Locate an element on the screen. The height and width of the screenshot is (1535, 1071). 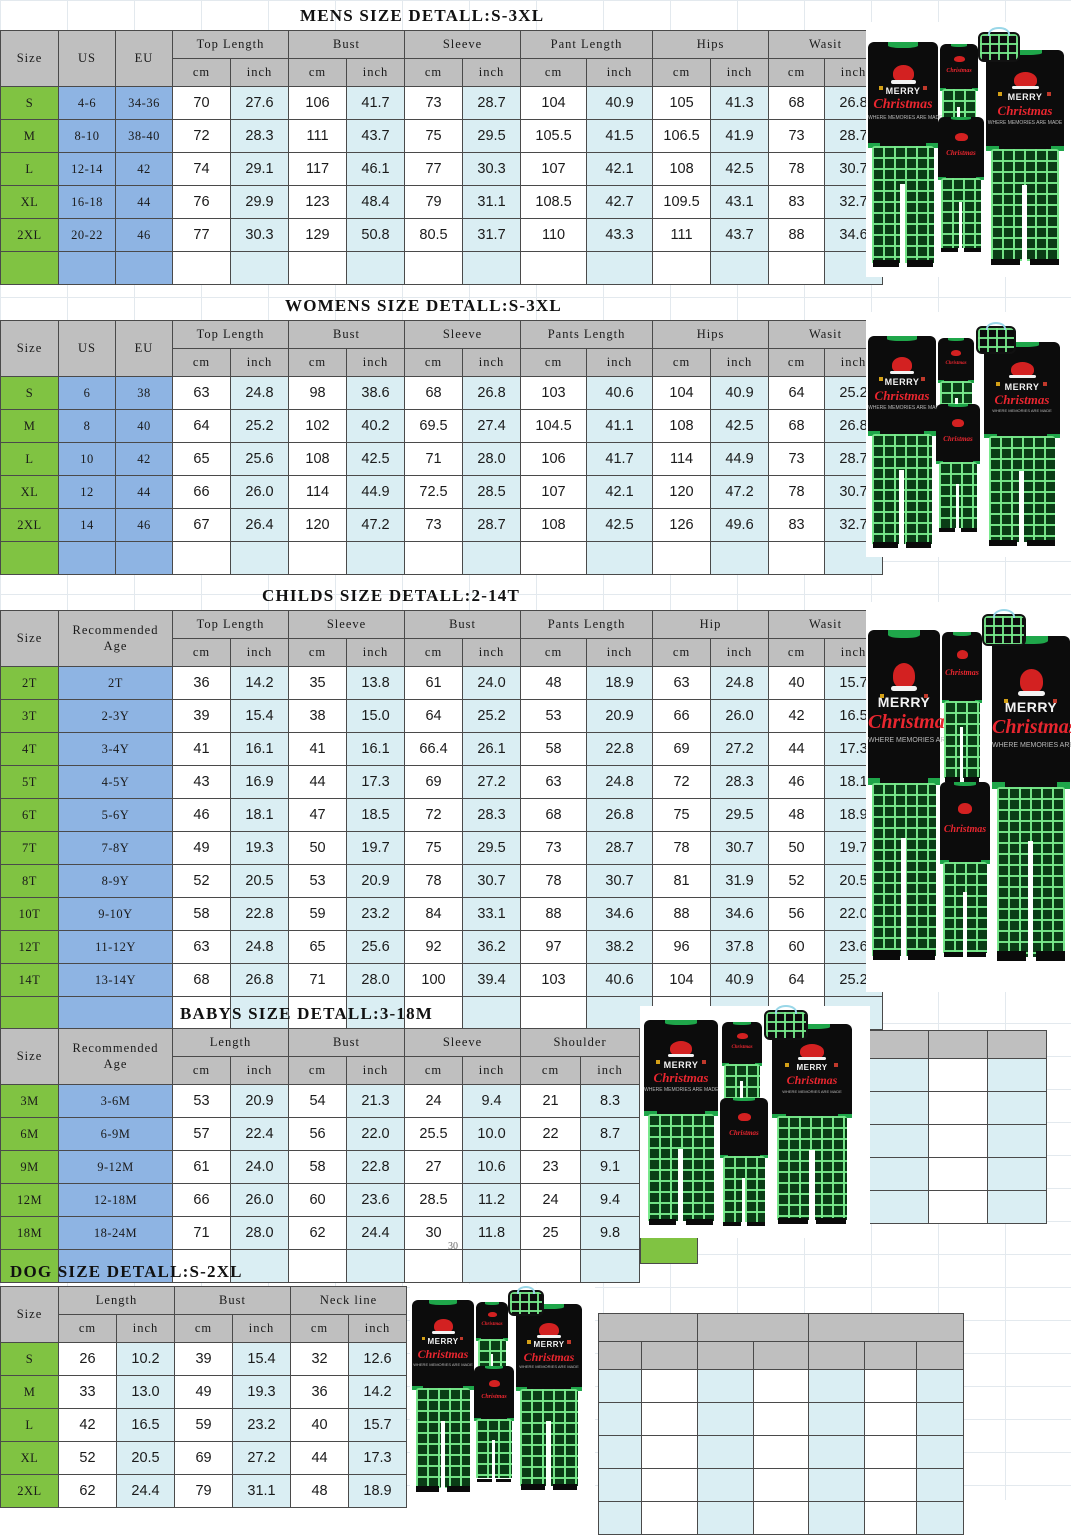
mens-cell: 42.1 is located at coordinates (620, 169).